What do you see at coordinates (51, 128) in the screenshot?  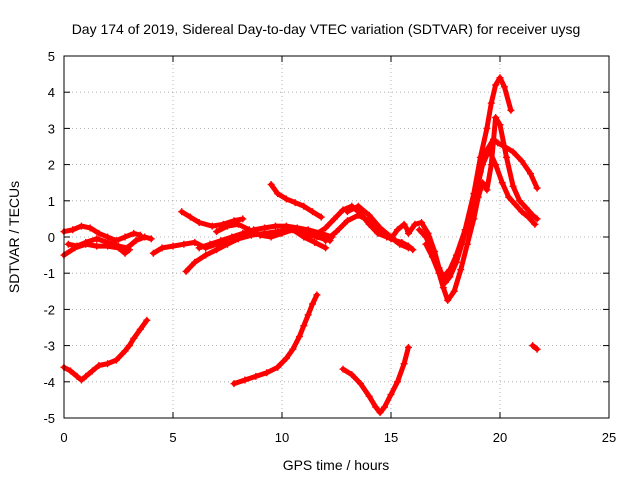 I see `y-tick-label: 3` at bounding box center [51, 128].